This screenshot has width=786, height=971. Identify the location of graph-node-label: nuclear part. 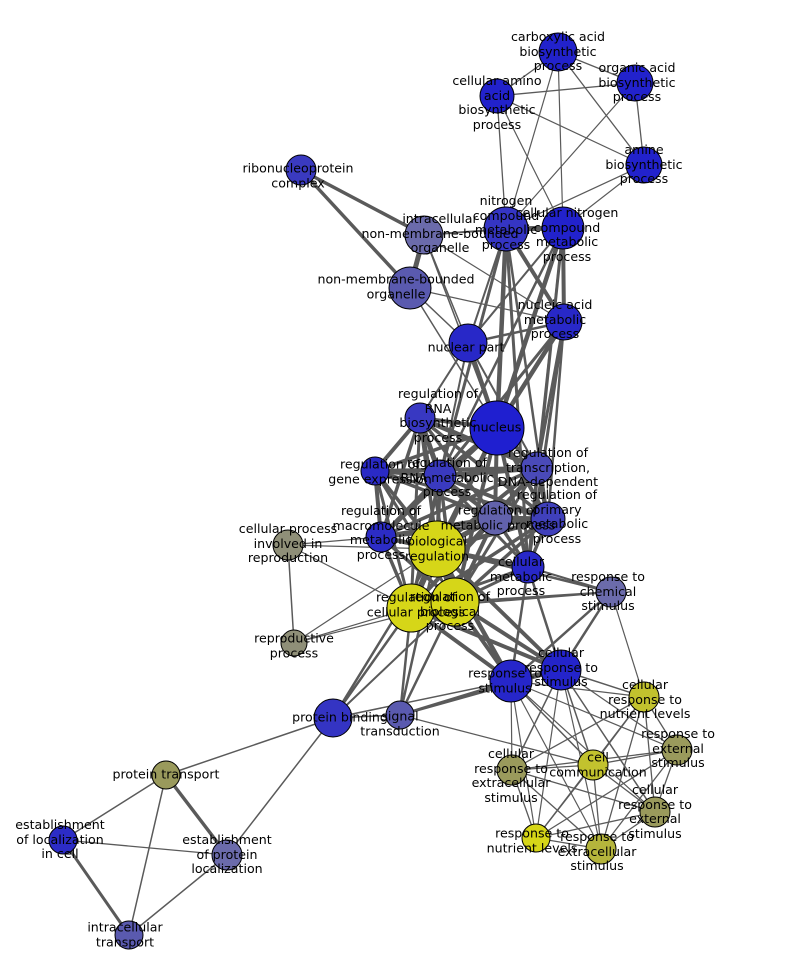
(466, 347).